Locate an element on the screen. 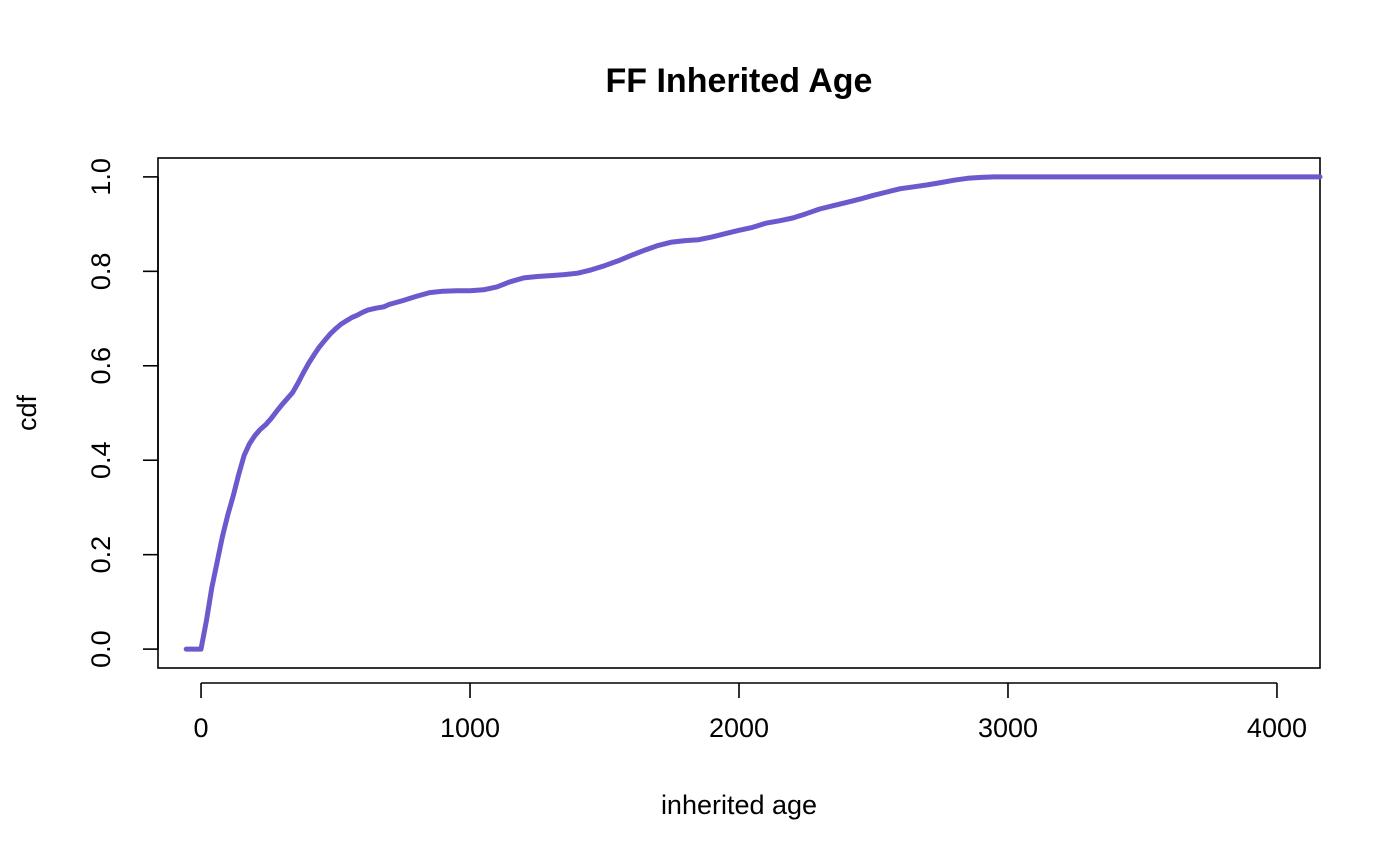 The height and width of the screenshot is (865, 1400). y-axis-label: cdf is located at coordinates (27, 412).